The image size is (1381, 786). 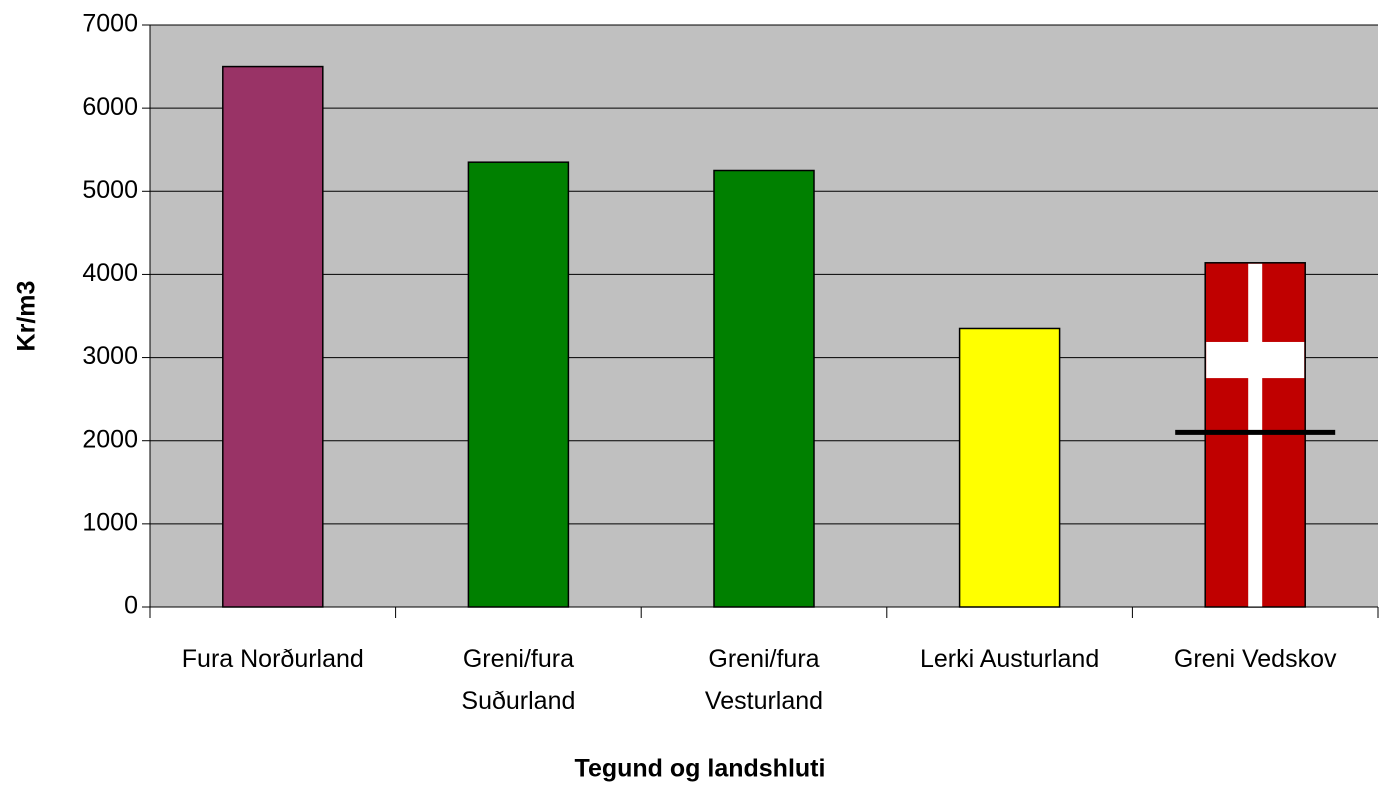 What do you see at coordinates (1255, 360) in the screenshot?
I see `flag-cross-horizontal` at bounding box center [1255, 360].